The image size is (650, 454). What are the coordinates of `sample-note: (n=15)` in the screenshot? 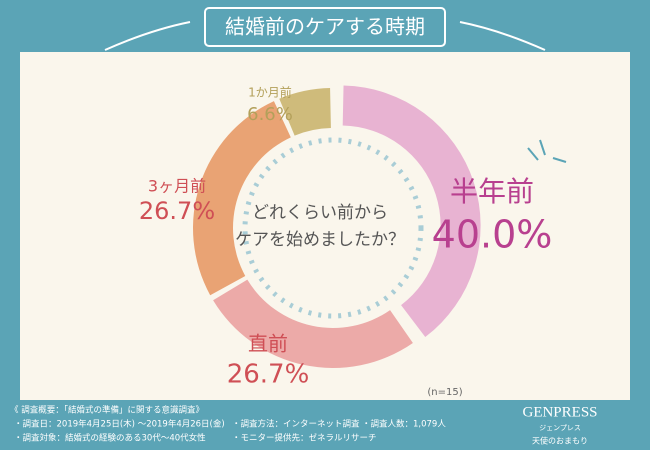 It's located at (444, 392).